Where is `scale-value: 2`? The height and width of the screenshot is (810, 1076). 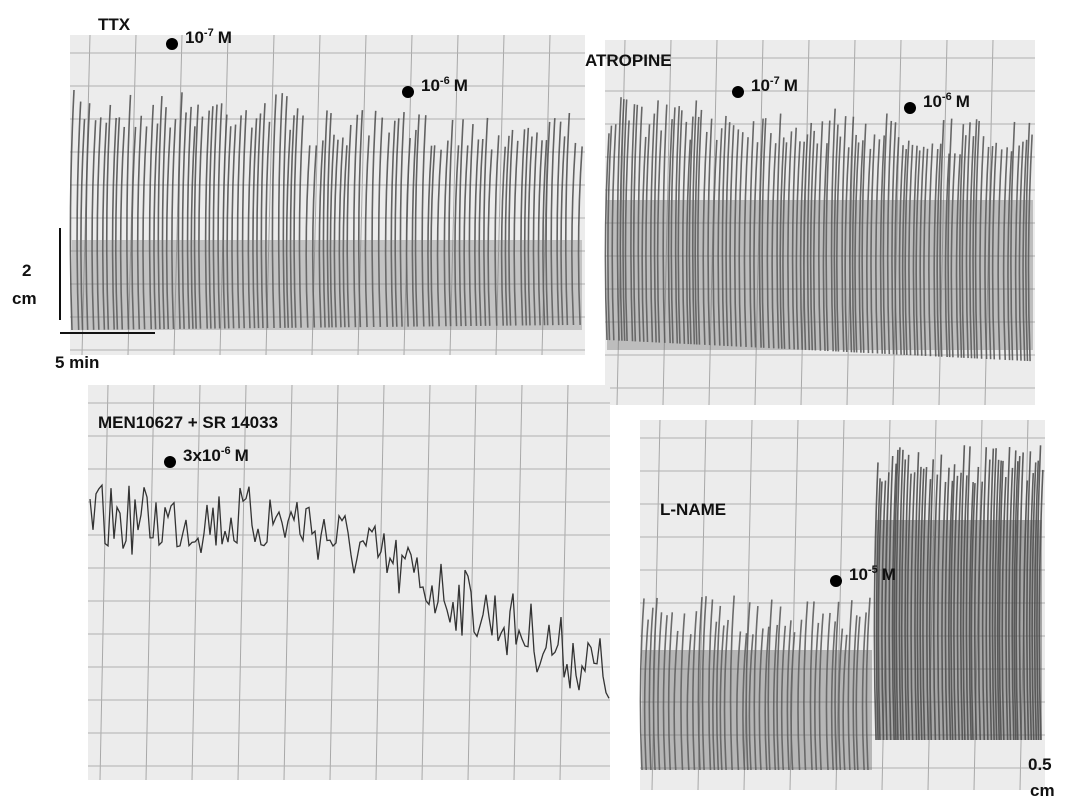 scale-value: 2 is located at coordinates (26, 270).